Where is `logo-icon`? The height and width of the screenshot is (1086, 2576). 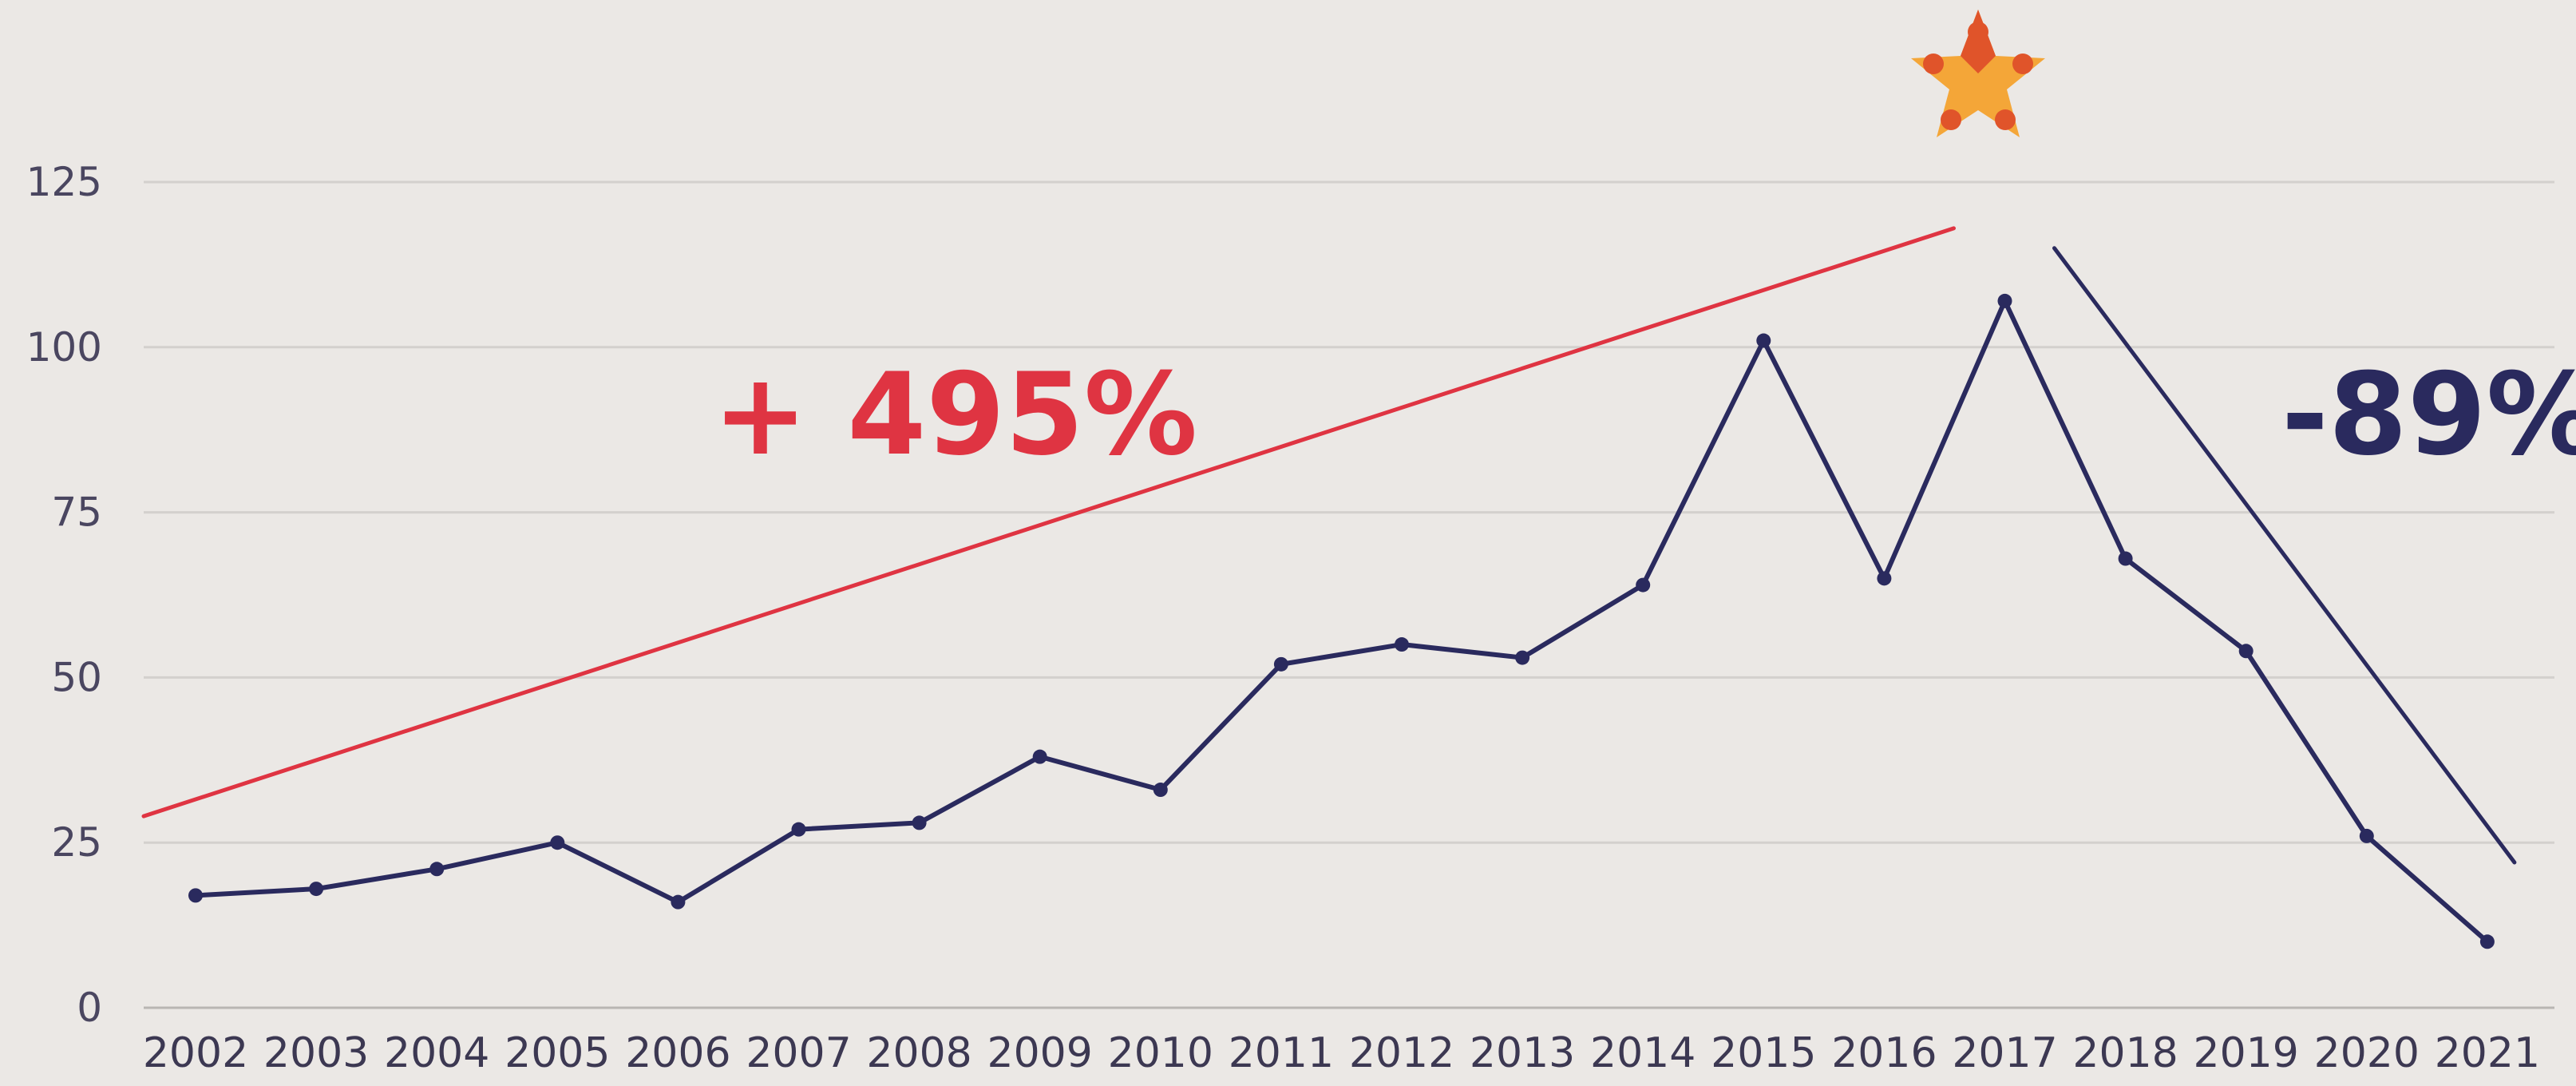
logo-icon is located at coordinates (1978, 73).